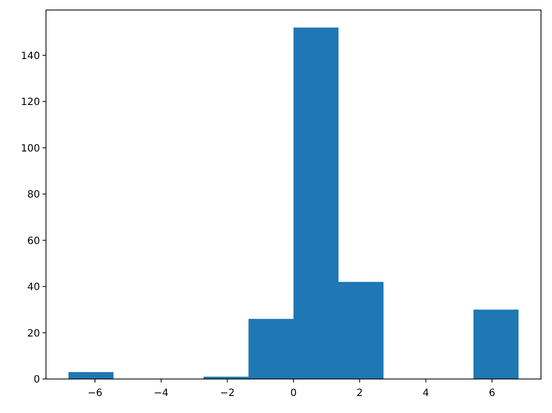 This screenshot has width=552, height=413. What do you see at coordinates (161, 393) in the screenshot?
I see `x-tick-label: −4` at bounding box center [161, 393].